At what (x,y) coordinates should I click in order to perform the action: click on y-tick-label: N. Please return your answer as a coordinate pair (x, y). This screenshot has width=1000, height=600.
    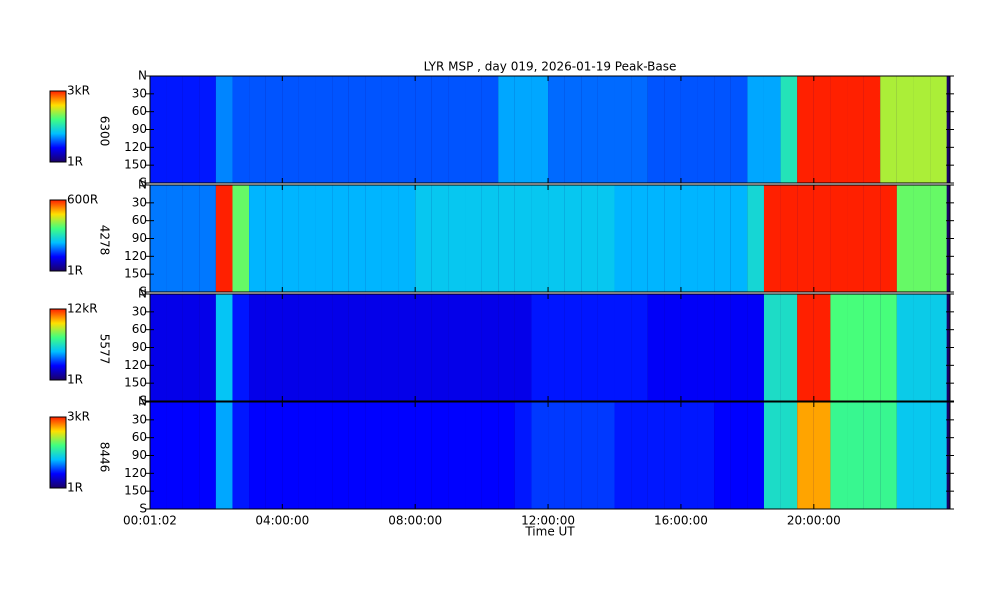
    Looking at the image, I should click on (142, 185).